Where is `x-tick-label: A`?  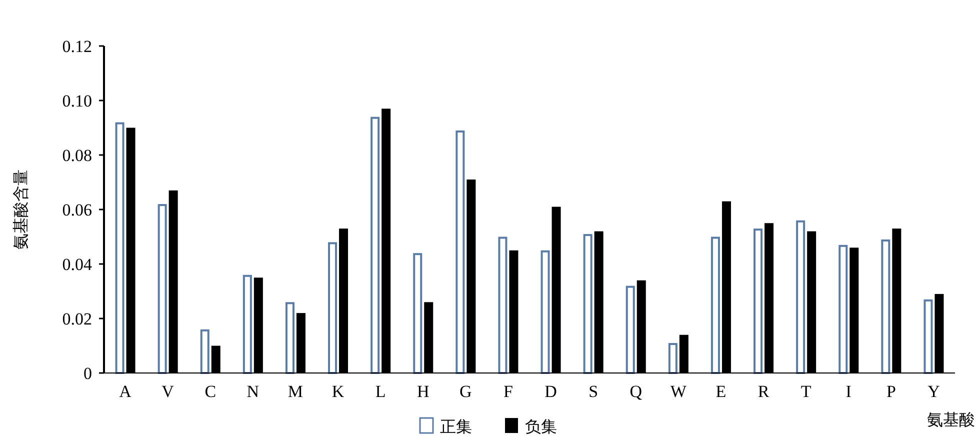
x-tick-label: A is located at coordinates (125, 391).